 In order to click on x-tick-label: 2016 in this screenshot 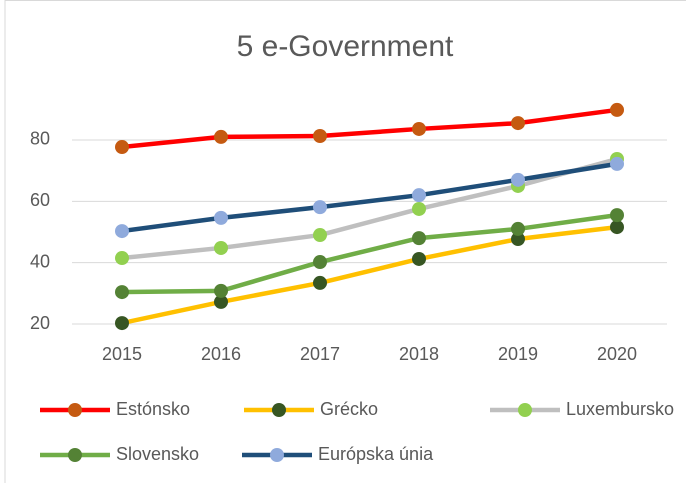, I will do `click(221, 354)`.